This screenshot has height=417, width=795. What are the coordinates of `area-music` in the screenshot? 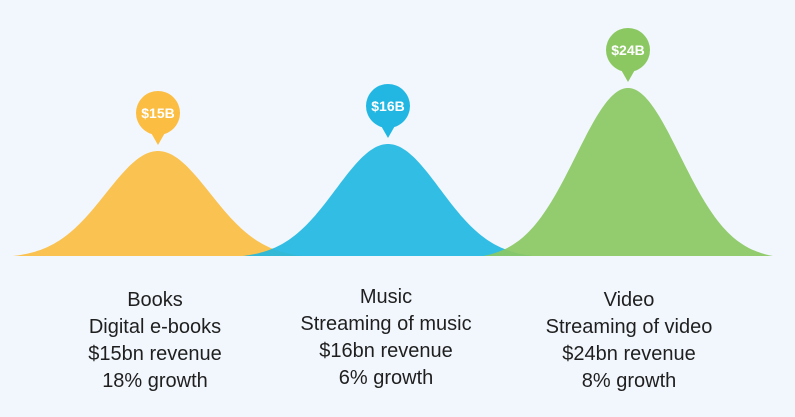 It's located at (388, 200).